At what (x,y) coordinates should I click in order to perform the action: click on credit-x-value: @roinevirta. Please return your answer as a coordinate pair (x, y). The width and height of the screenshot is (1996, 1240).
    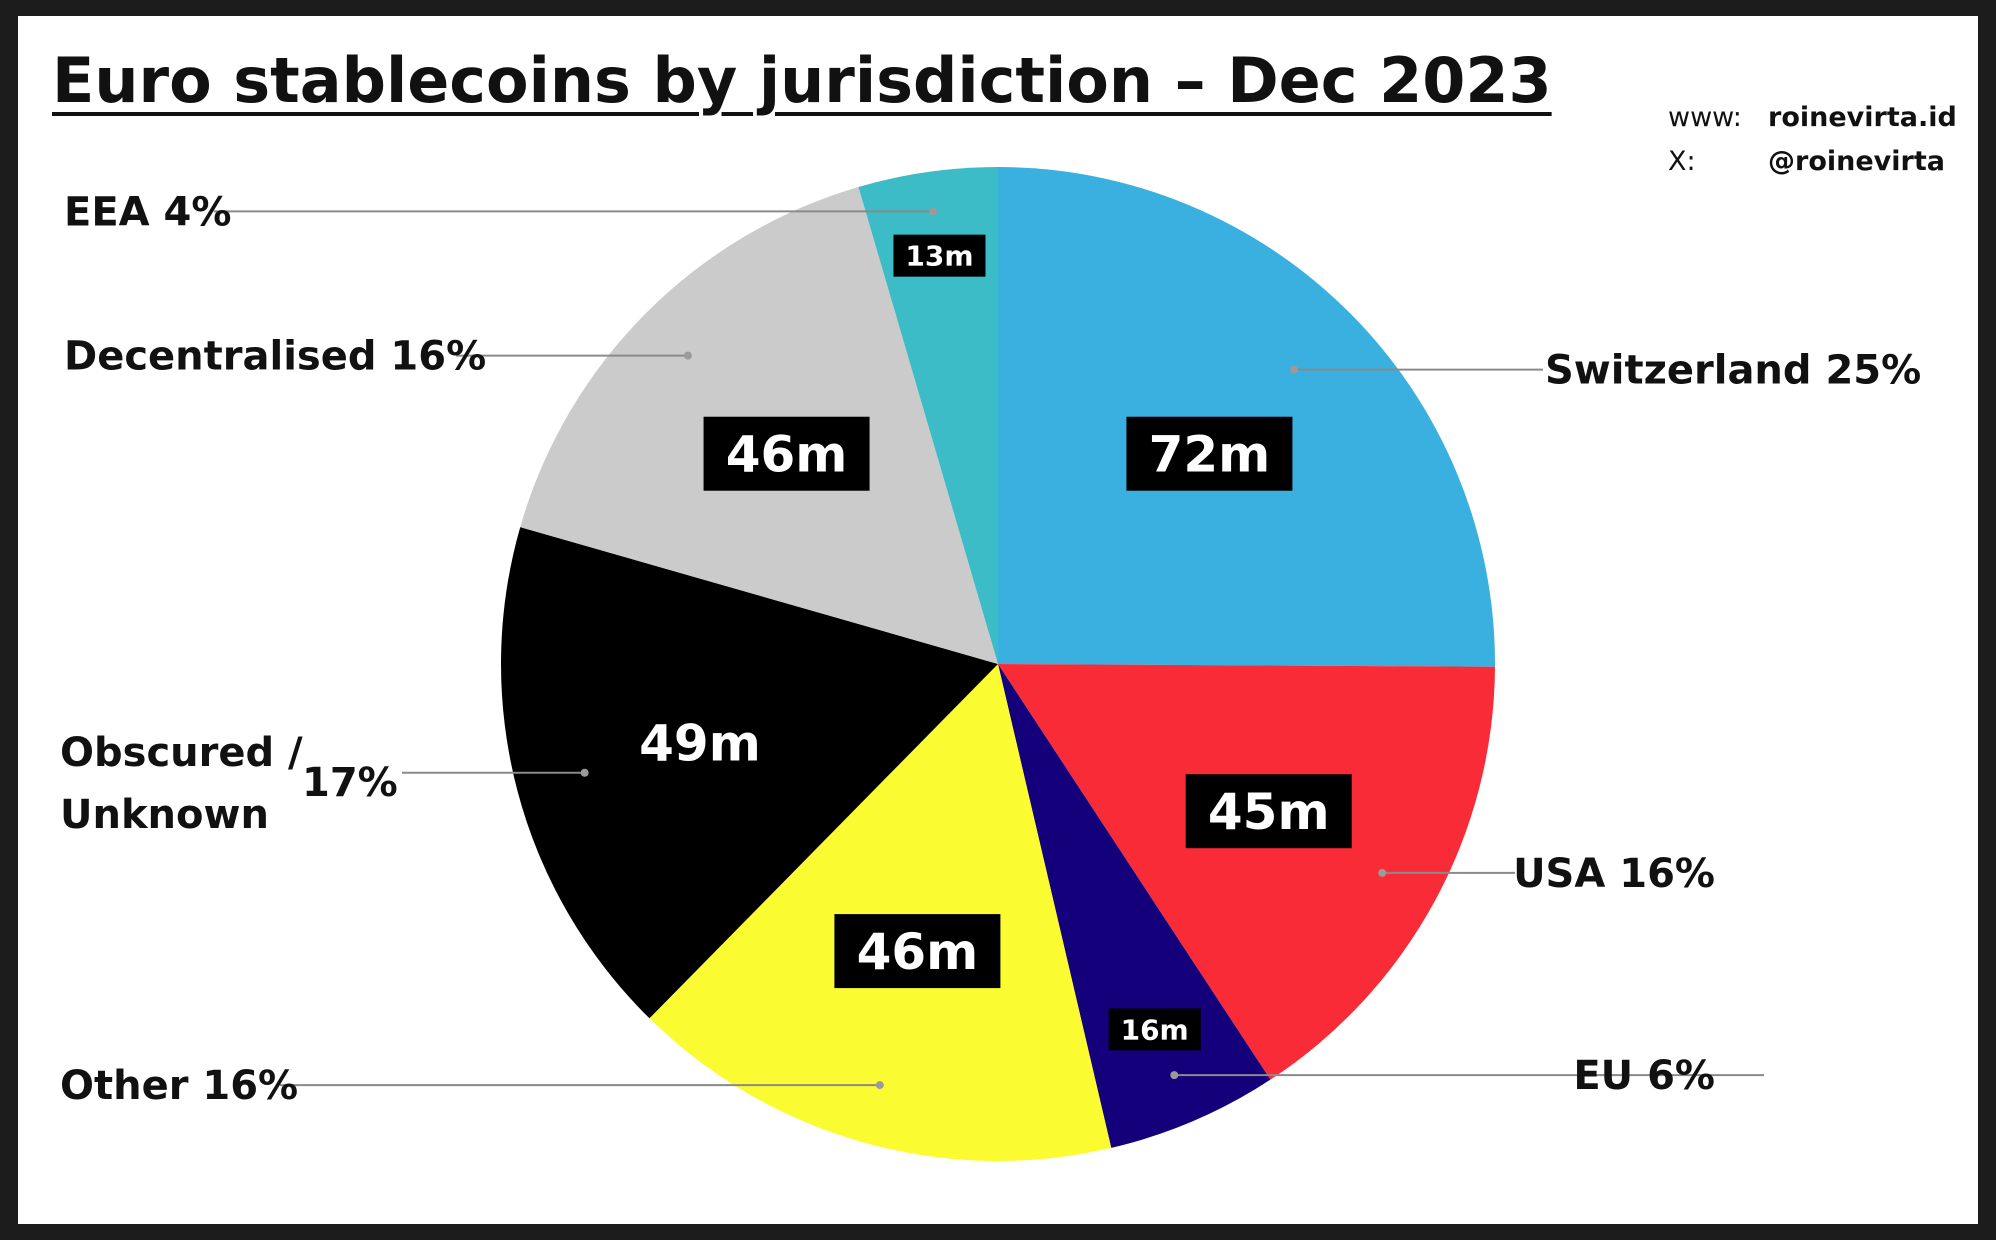
    Looking at the image, I should click on (1856, 161).